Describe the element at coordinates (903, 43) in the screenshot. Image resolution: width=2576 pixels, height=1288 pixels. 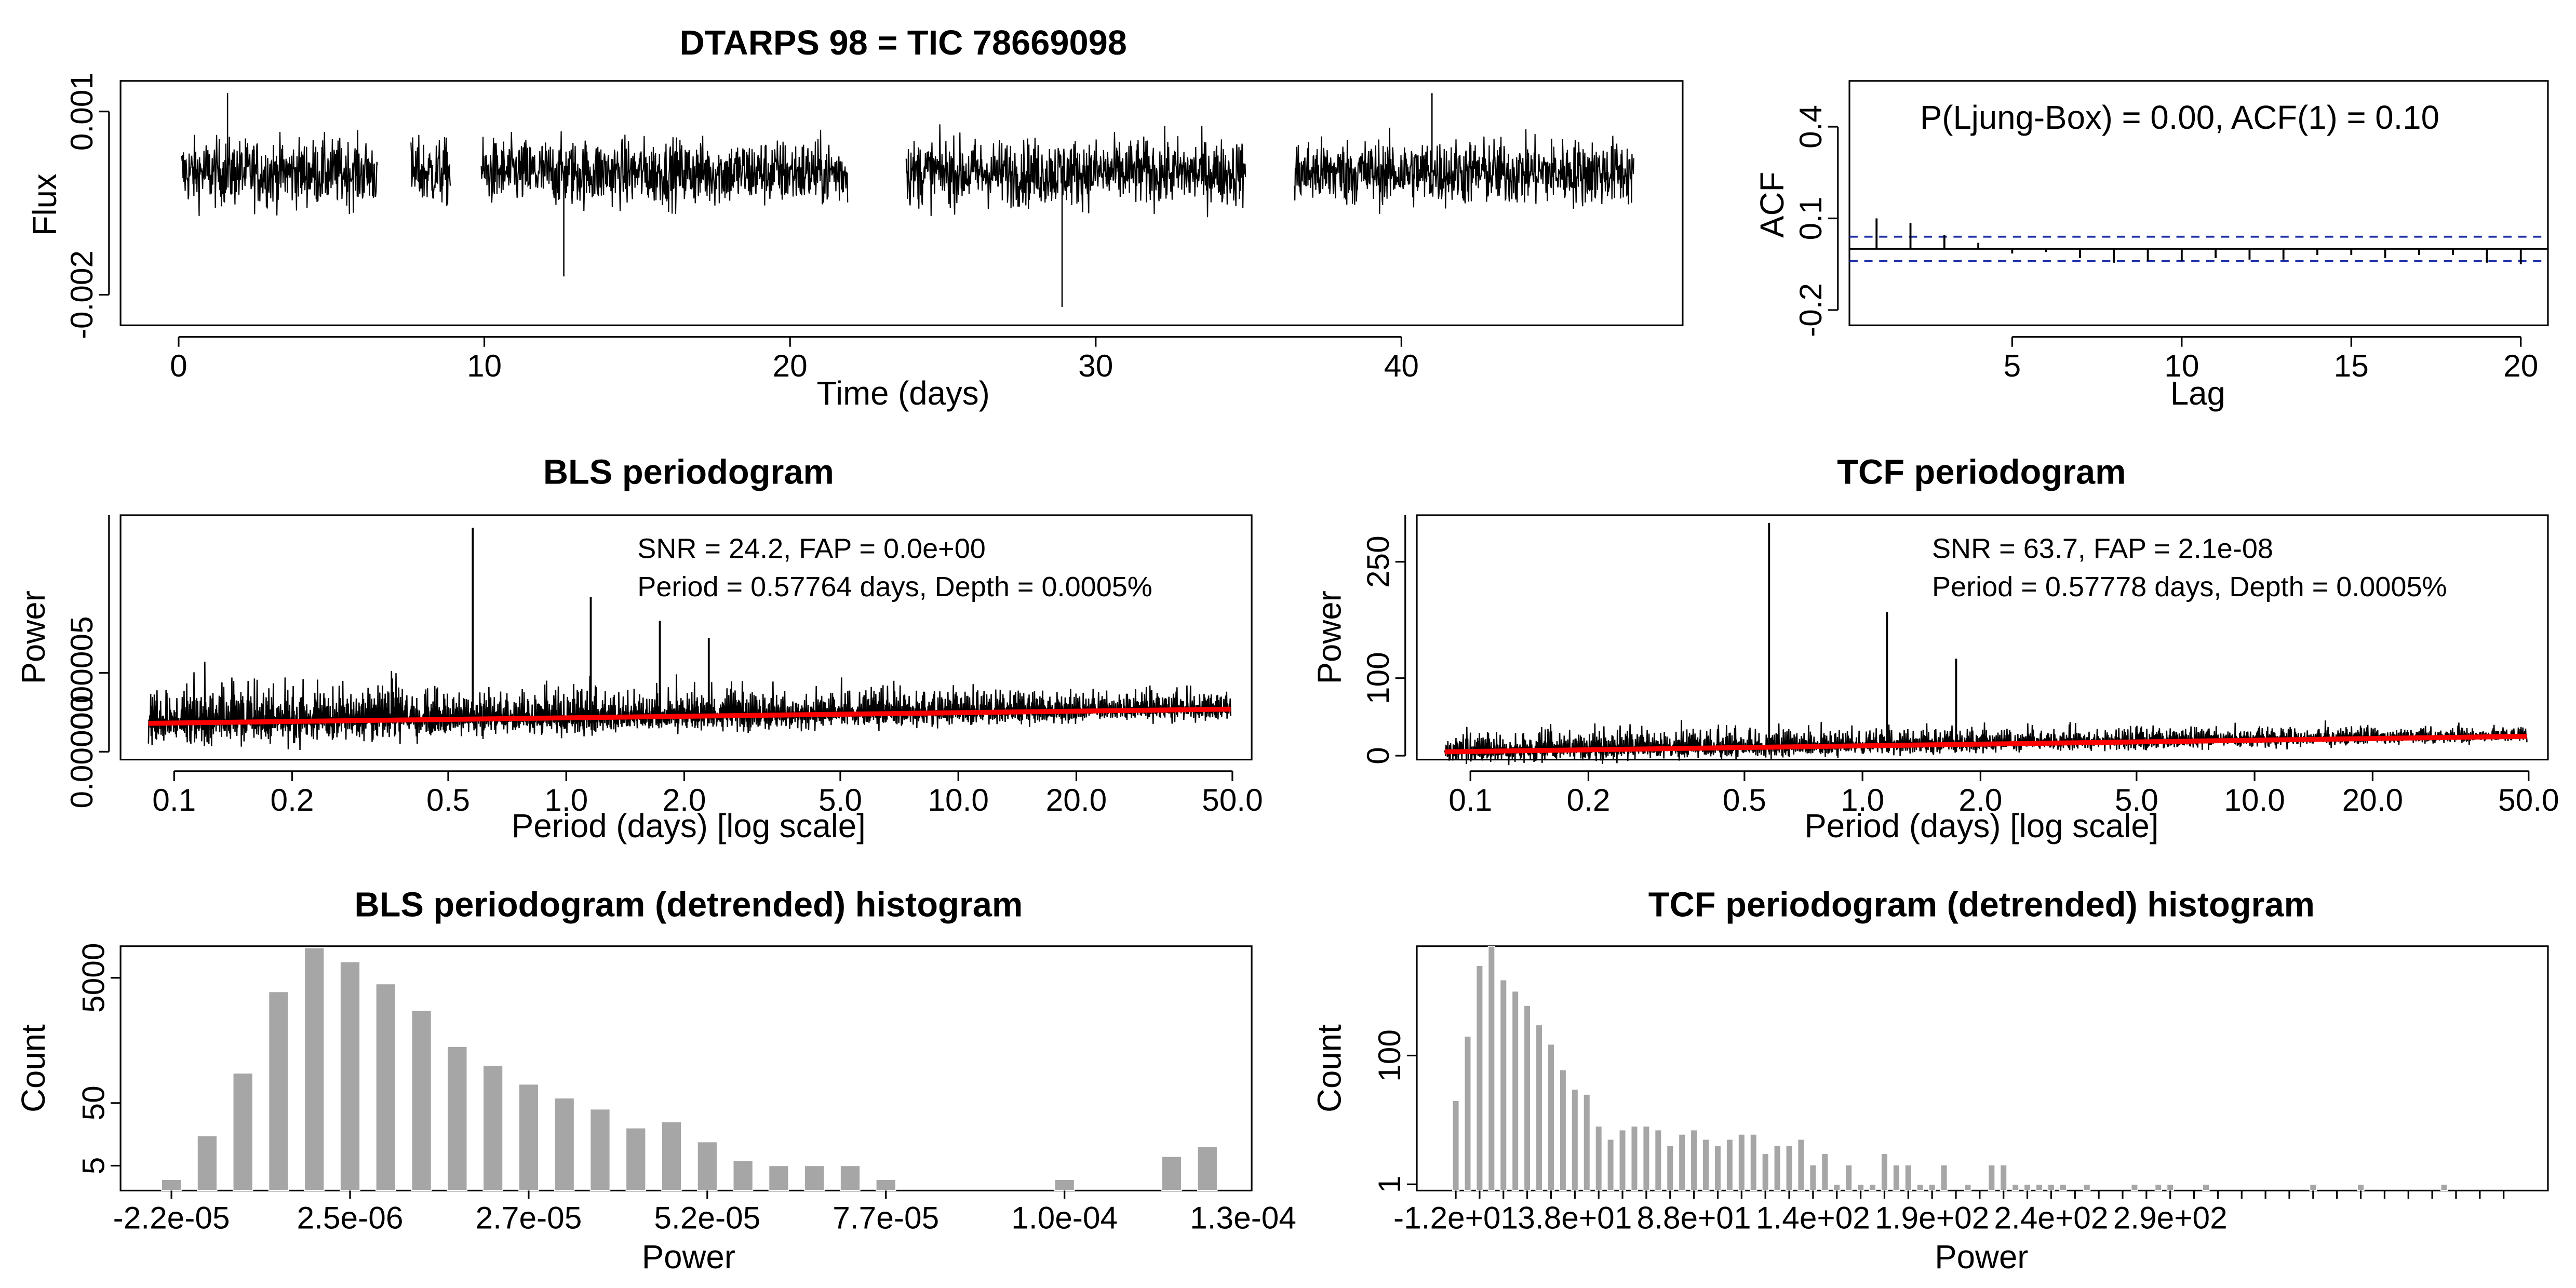
I see `figure-title: DTARPS 98 = TIC 78669098` at that location.